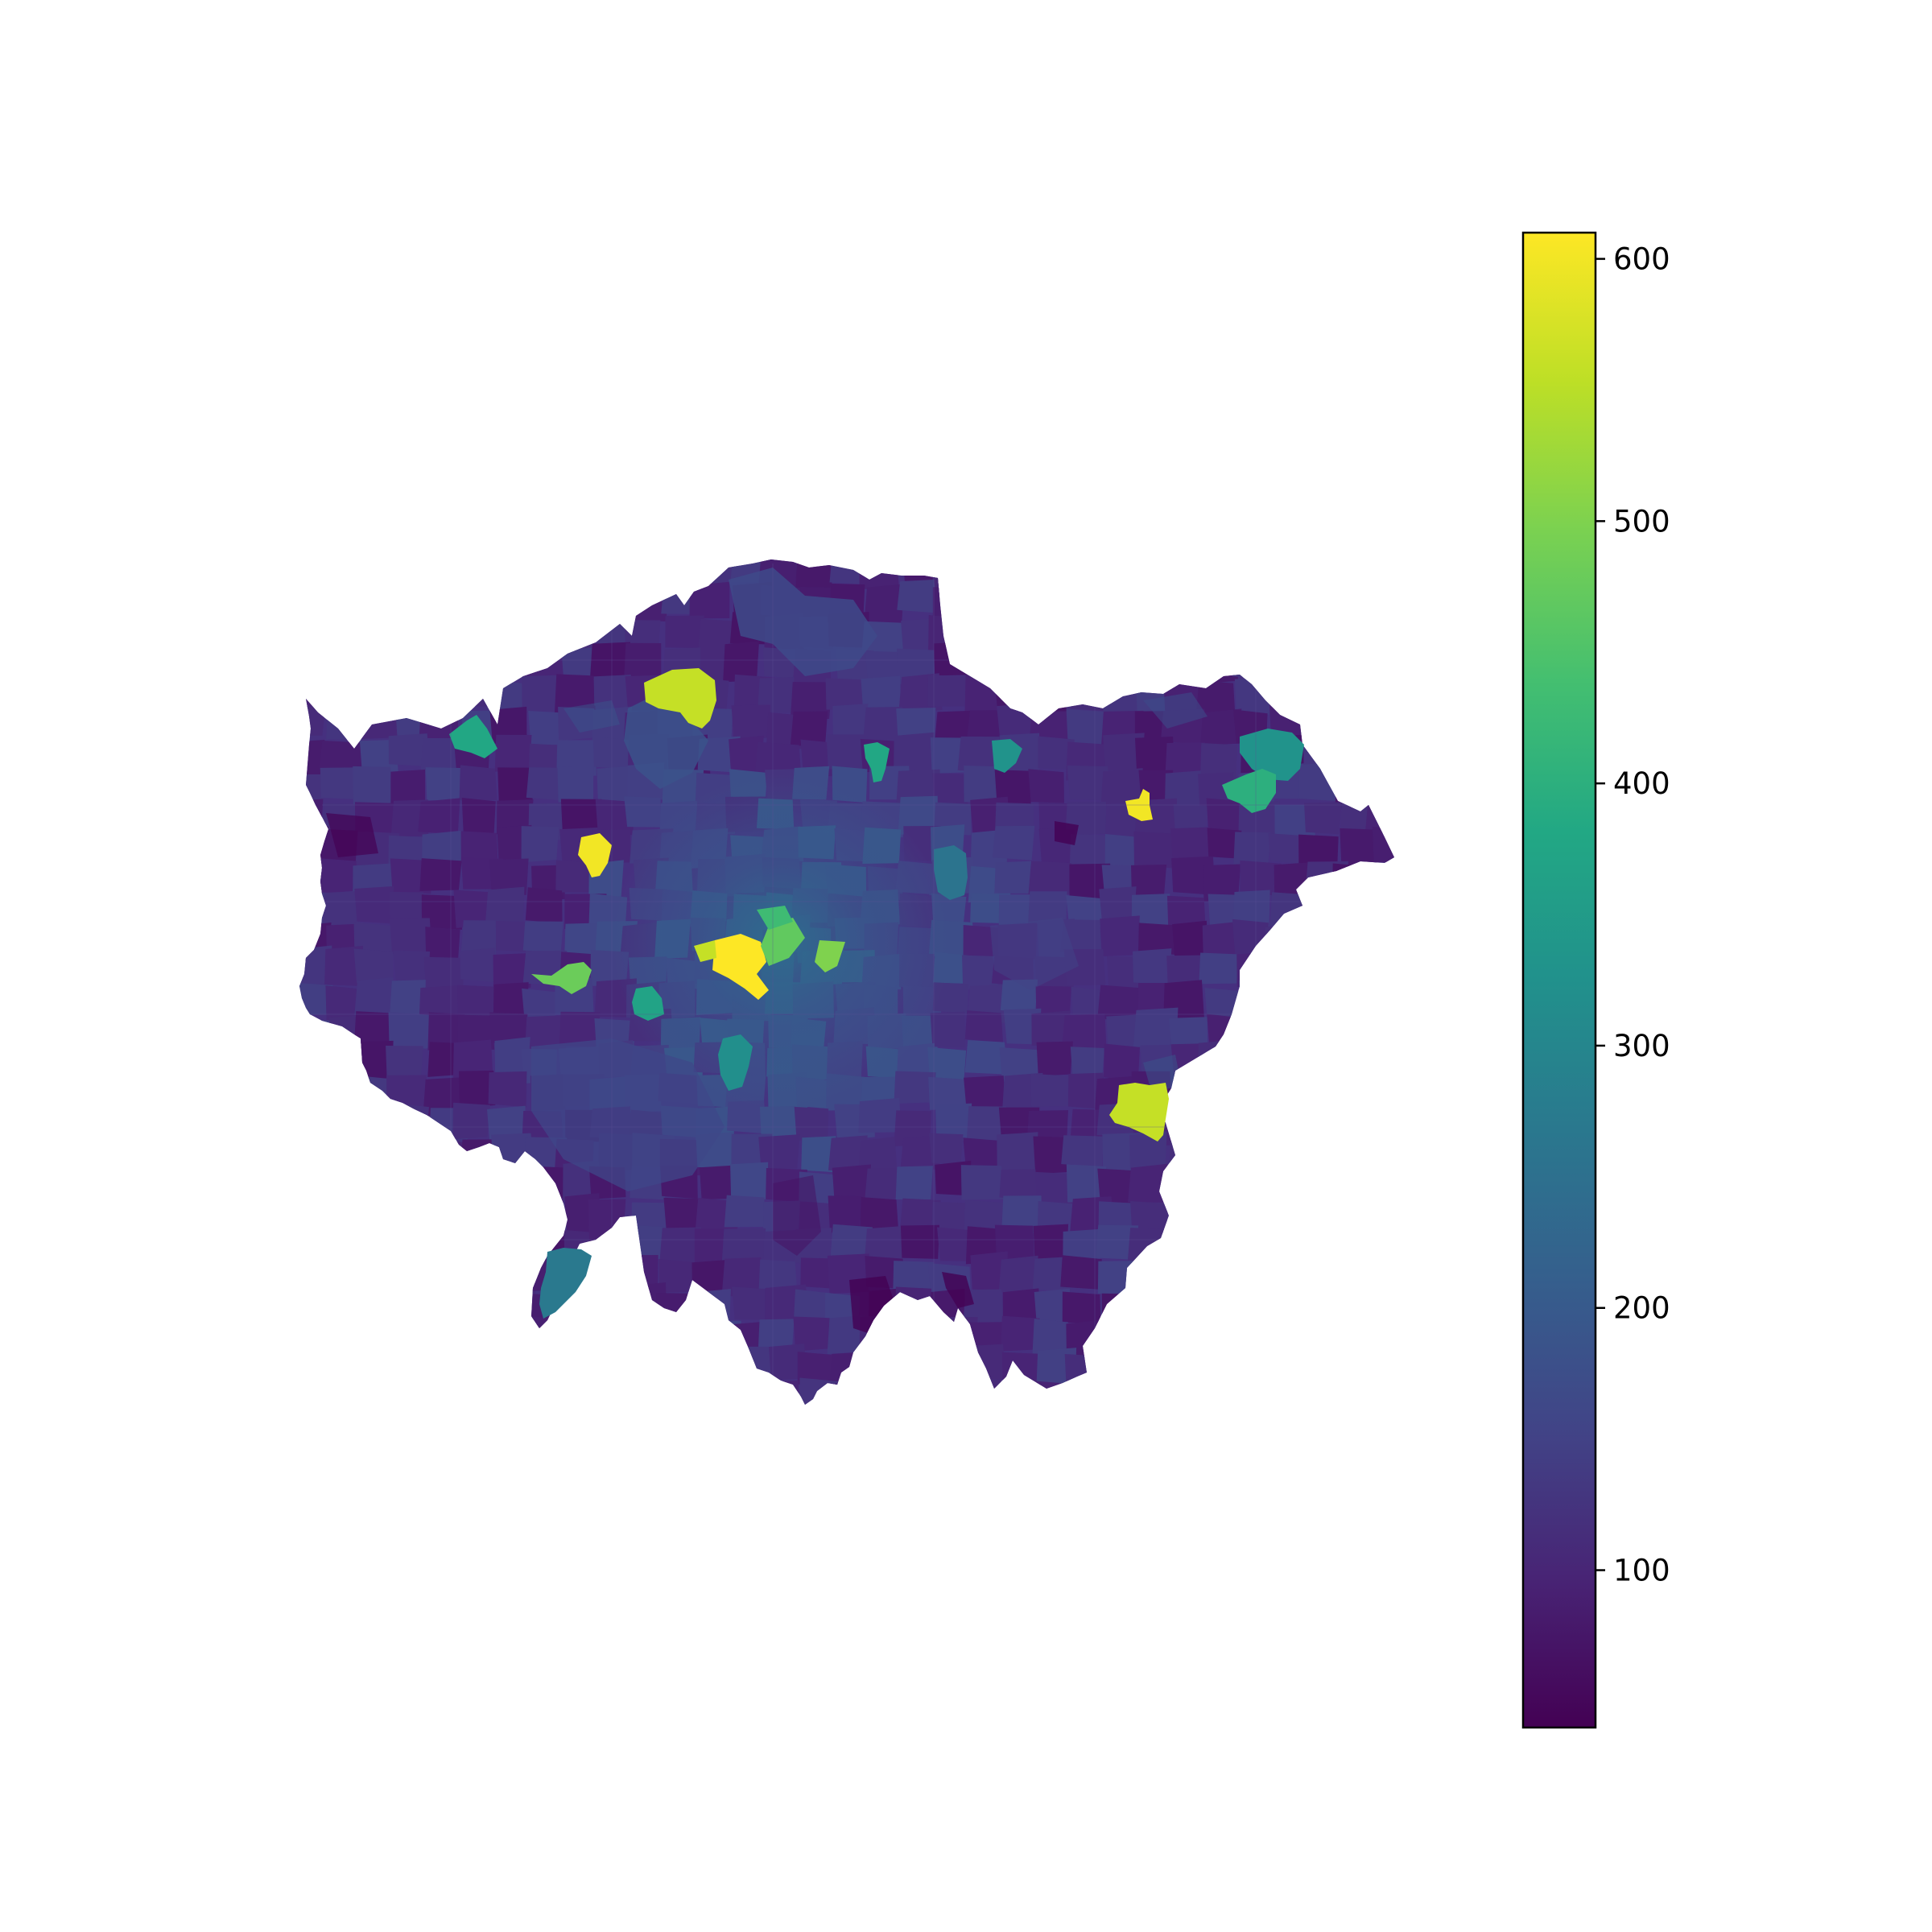 This screenshot has height=1932, width=1932. What do you see at coordinates (876, 993) in the screenshot?
I see `hotspot-regions` at bounding box center [876, 993].